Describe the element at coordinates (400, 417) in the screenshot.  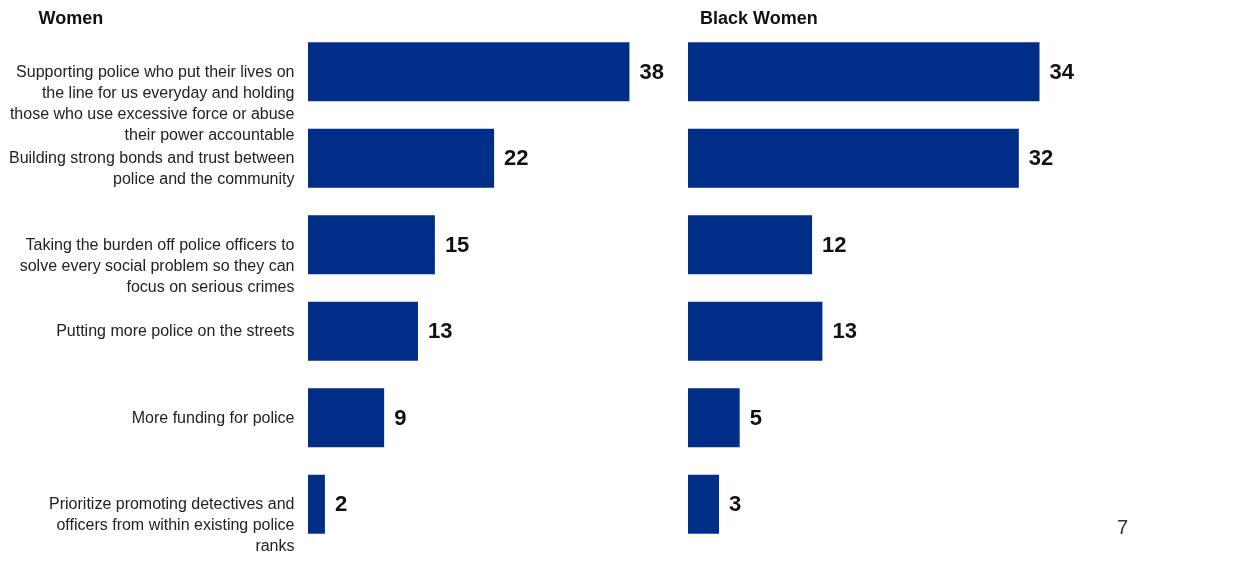
I see `data-label: 9` at that location.